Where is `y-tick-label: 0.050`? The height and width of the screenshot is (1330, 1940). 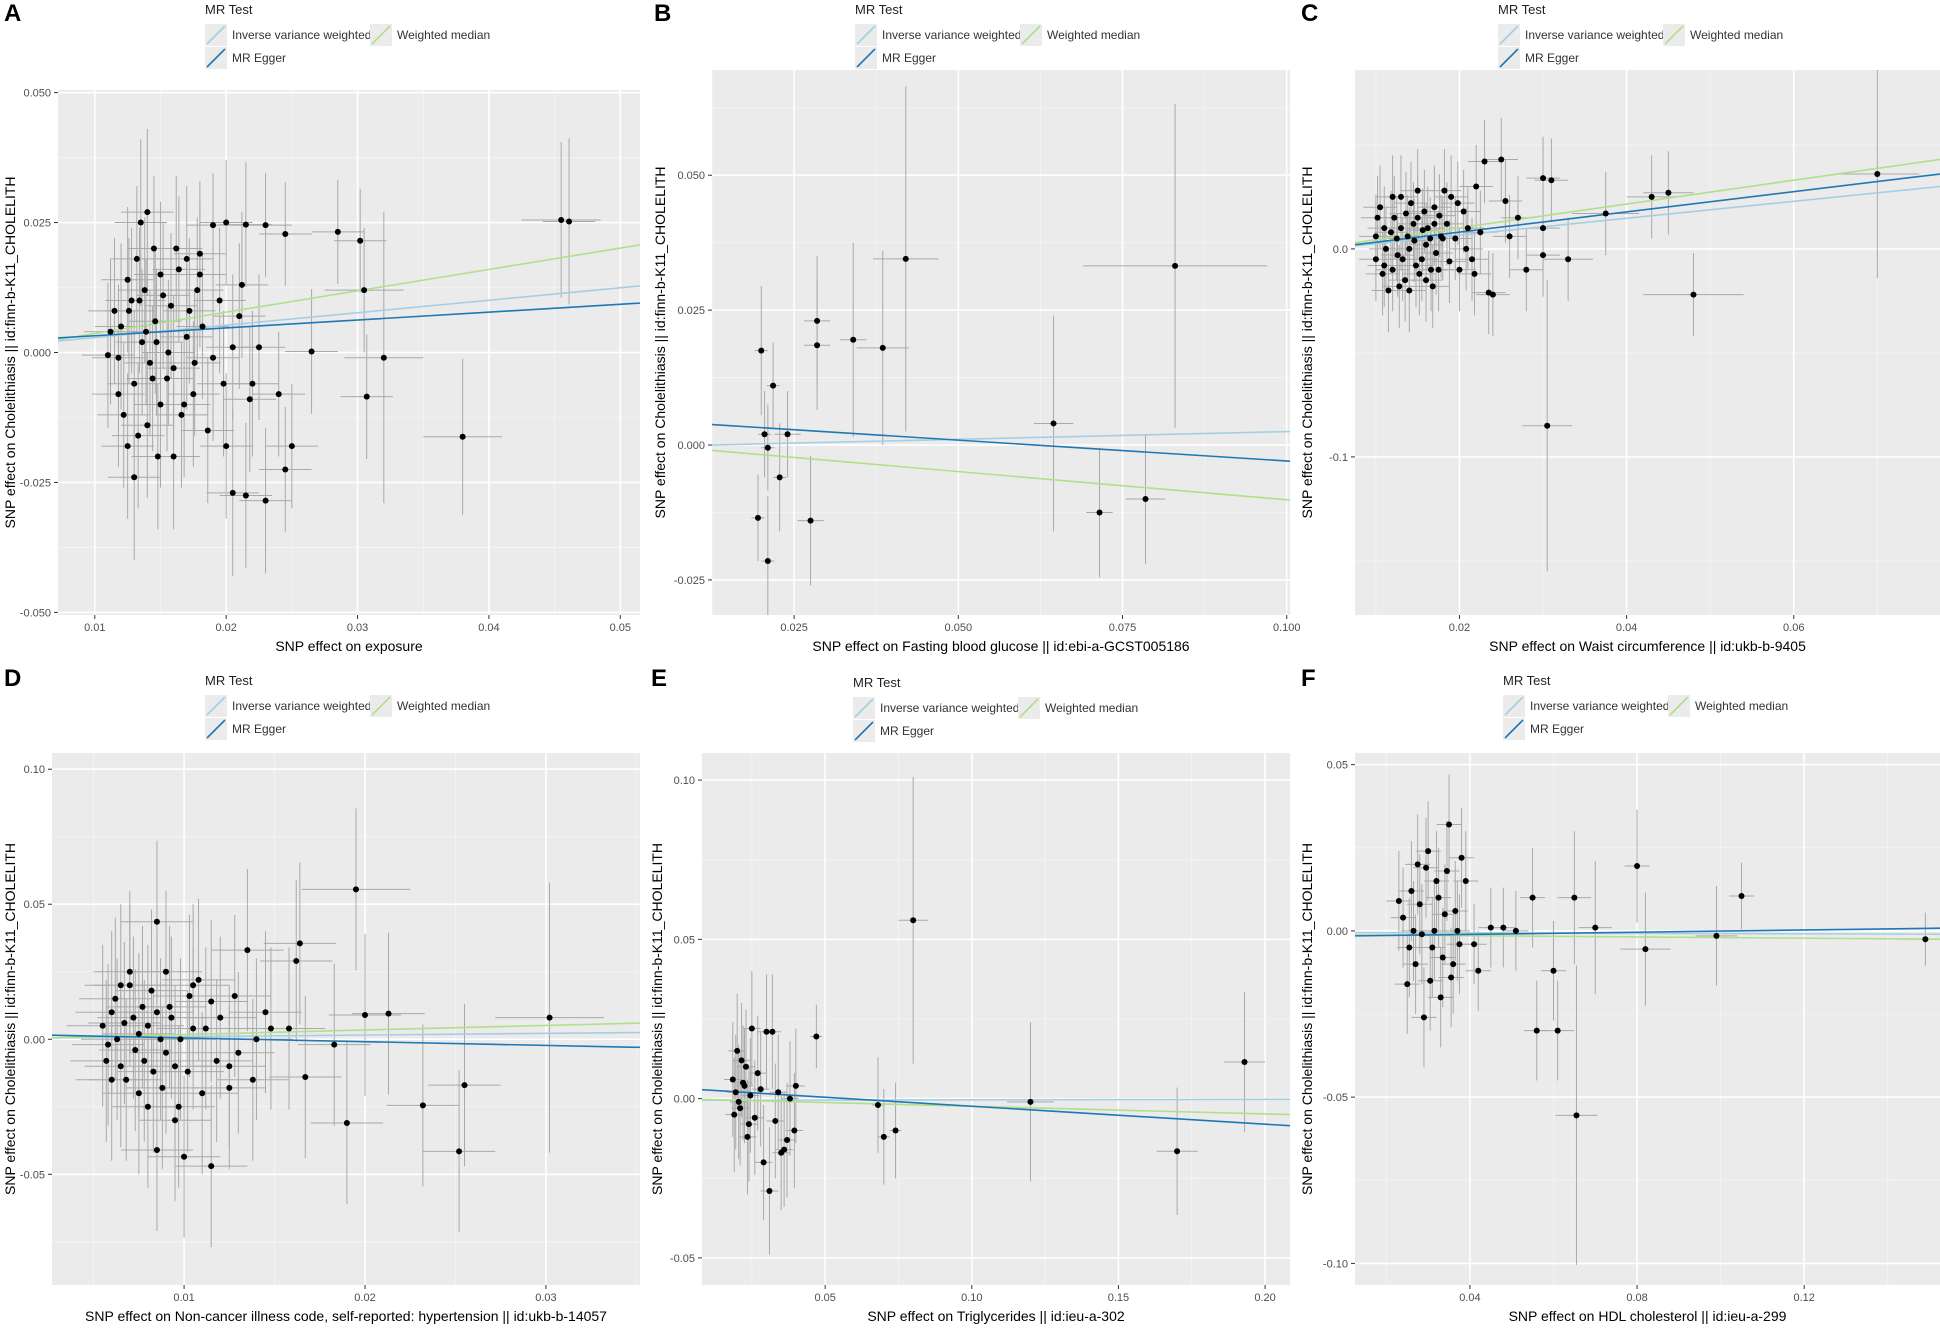
y-tick-label: 0.050 is located at coordinates (691, 176).